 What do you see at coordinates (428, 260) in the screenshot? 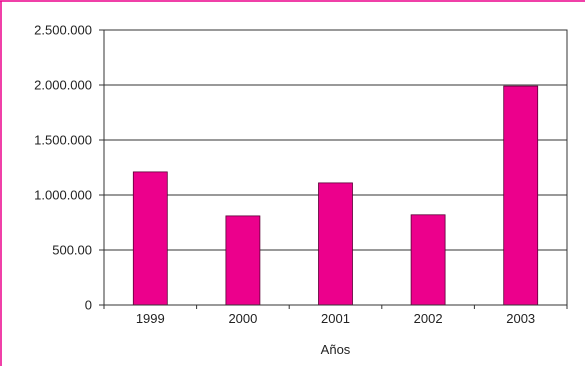
I see `bar-2002` at bounding box center [428, 260].